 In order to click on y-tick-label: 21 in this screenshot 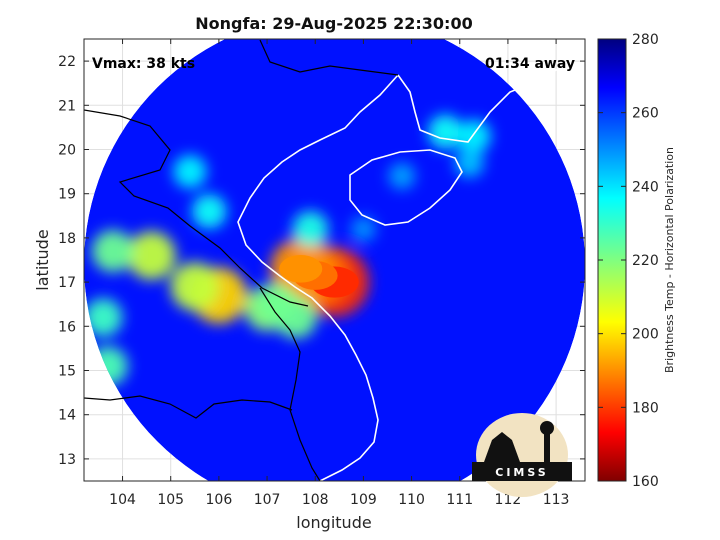, I will do `click(67, 106)`.